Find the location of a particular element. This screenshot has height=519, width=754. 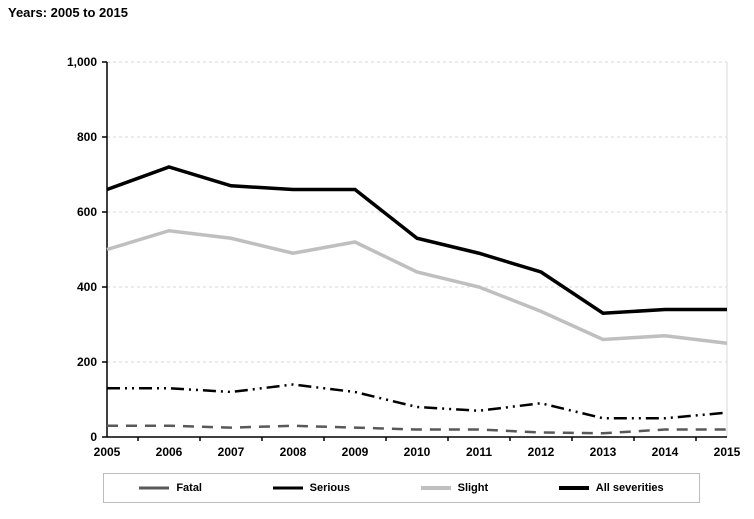

legend-item-fatal: Fatal is located at coordinates (170, 488).